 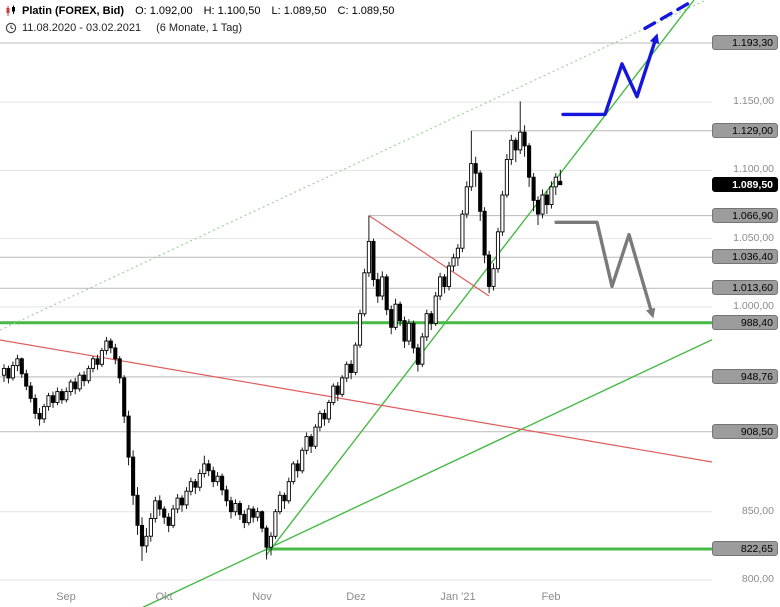 What do you see at coordinates (745, 130) in the screenshot?
I see `price-level-badge: 1.129,00` at bounding box center [745, 130].